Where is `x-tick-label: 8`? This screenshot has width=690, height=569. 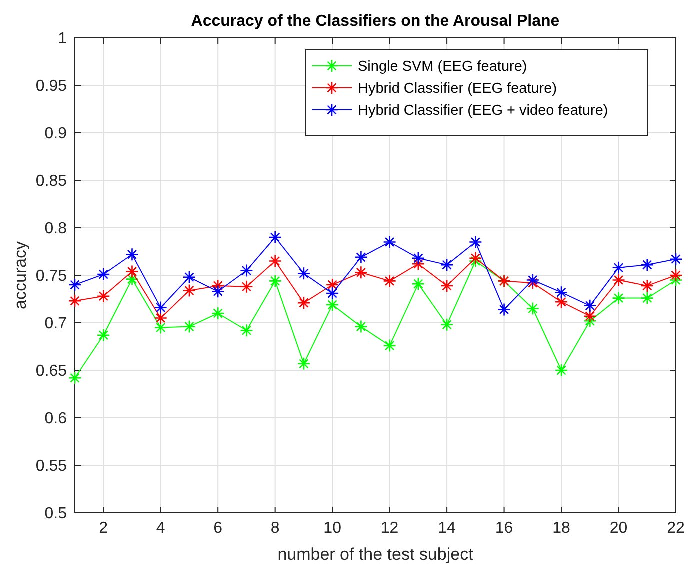
x-tick-label: 8 is located at coordinates (275, 528).